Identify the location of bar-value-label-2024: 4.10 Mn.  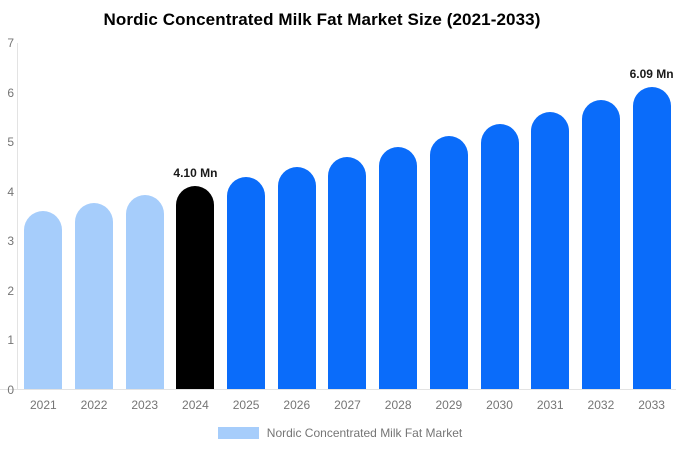
(195, 172).